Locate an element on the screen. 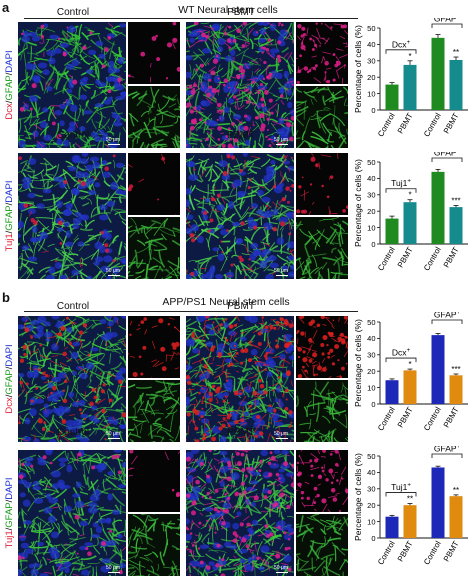  significance-marker: *** is located at coordinates (455, 369).